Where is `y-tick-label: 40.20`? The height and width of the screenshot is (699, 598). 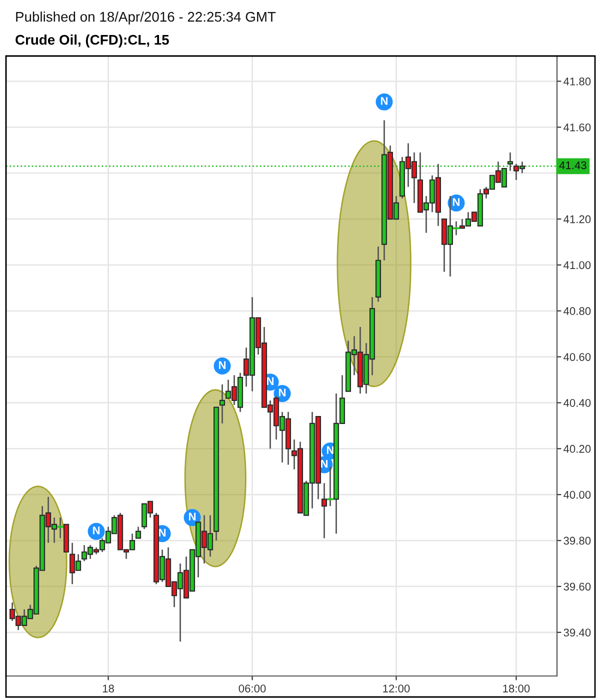 y-tick-label: 40.20 is located at coordinates (577, 448).